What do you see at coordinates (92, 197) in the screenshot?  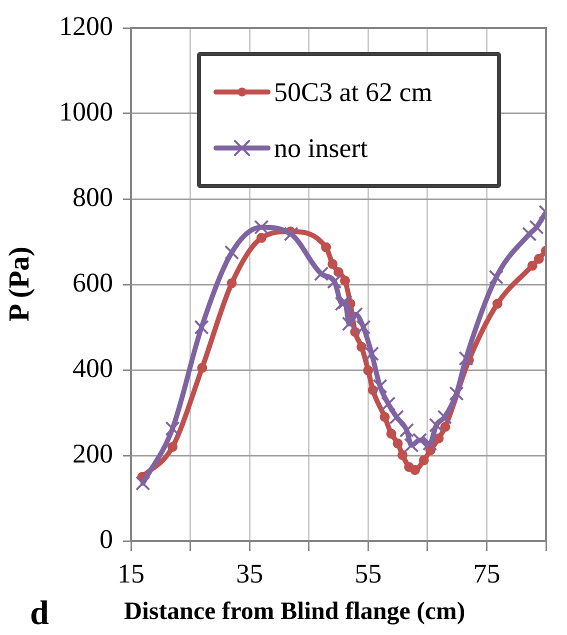 I see `y-tick-label: 800` at bounding box center [92, 197].